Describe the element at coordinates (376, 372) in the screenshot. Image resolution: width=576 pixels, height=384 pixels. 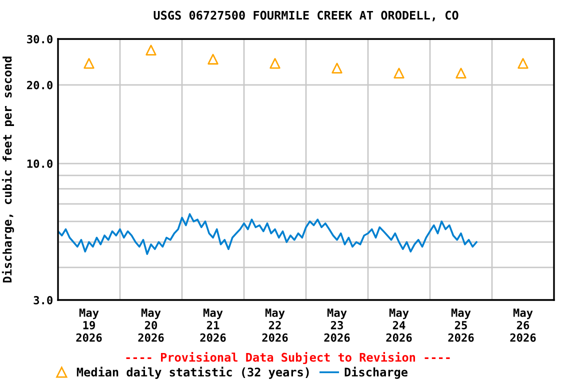
I see `legend-label: Discharge` at that location.